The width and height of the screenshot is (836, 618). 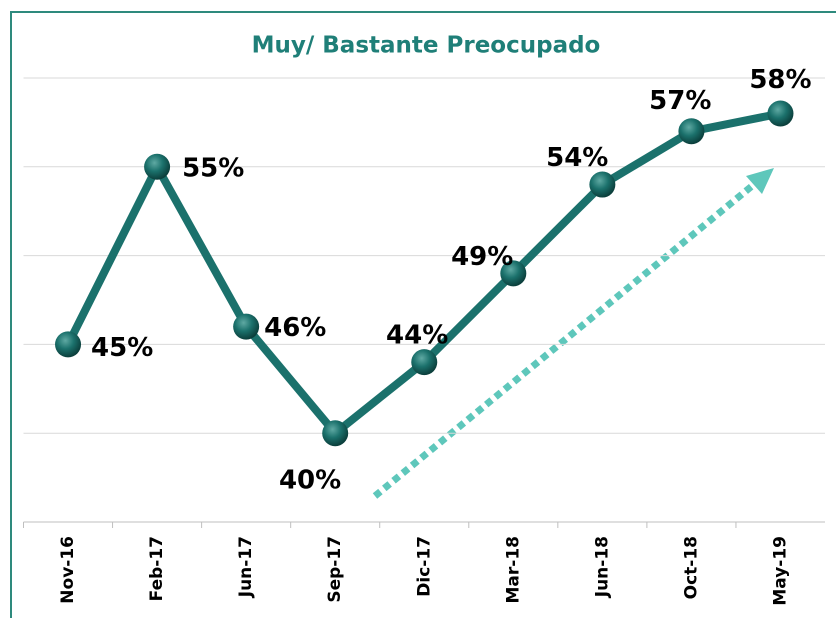 What do you see at coordinates (780, 80) in the screenshot?
I see `value-label: 58%` at bounding box center [780, 80].